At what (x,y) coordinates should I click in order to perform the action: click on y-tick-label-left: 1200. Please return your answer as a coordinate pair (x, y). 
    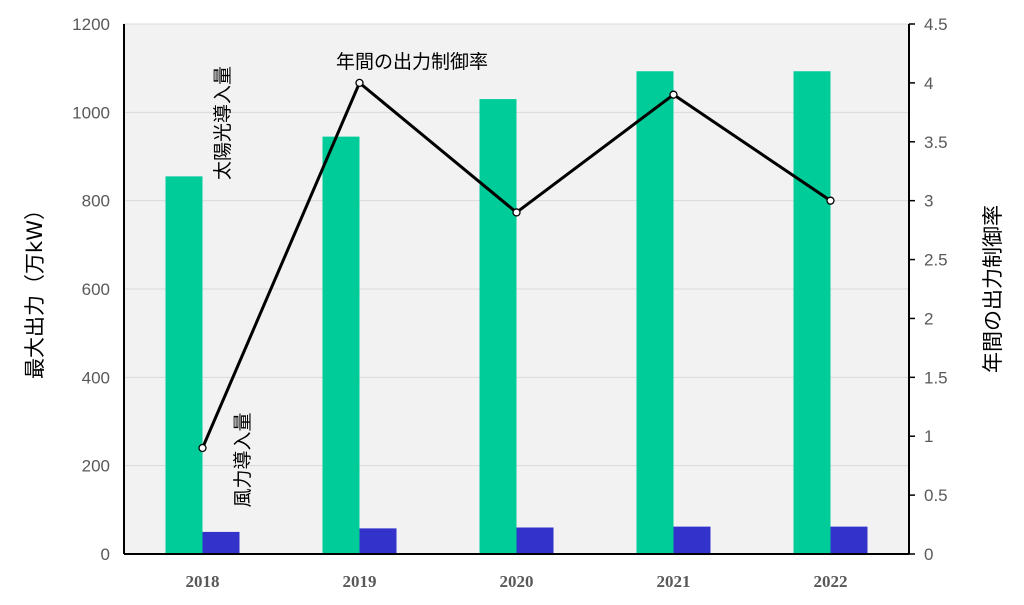
    Looking at the image, I should click on (91, 24).